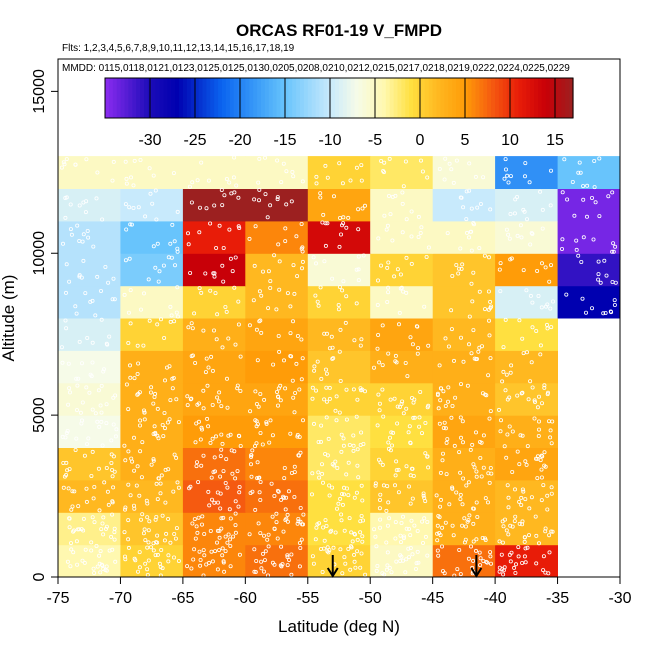 The width and height of the screenshot is (650, 650). I want to click on y-tick-label: 15000, so click(39, 91).